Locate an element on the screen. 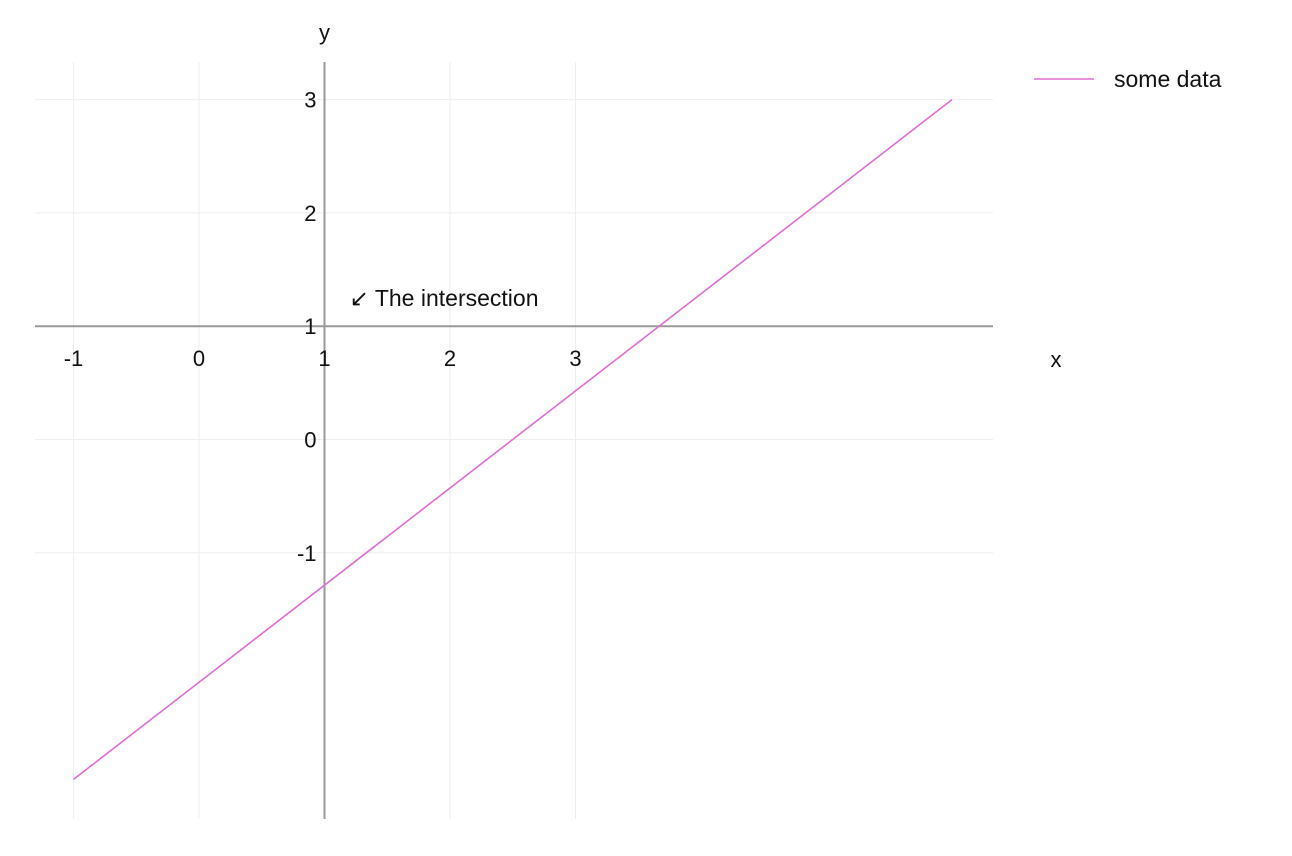  y-tick-label: 2 is located at coordinates (310, 213).